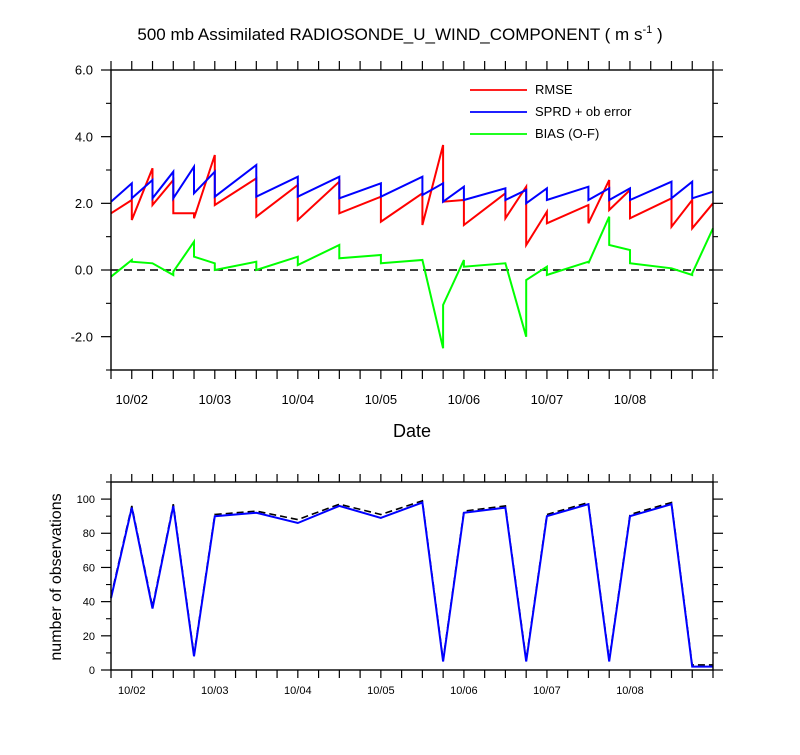  What do you see at coordinates (298, 399) in the screenshot?
I see `top-xtick-label: 10/04` at bounding box center [298, 399].